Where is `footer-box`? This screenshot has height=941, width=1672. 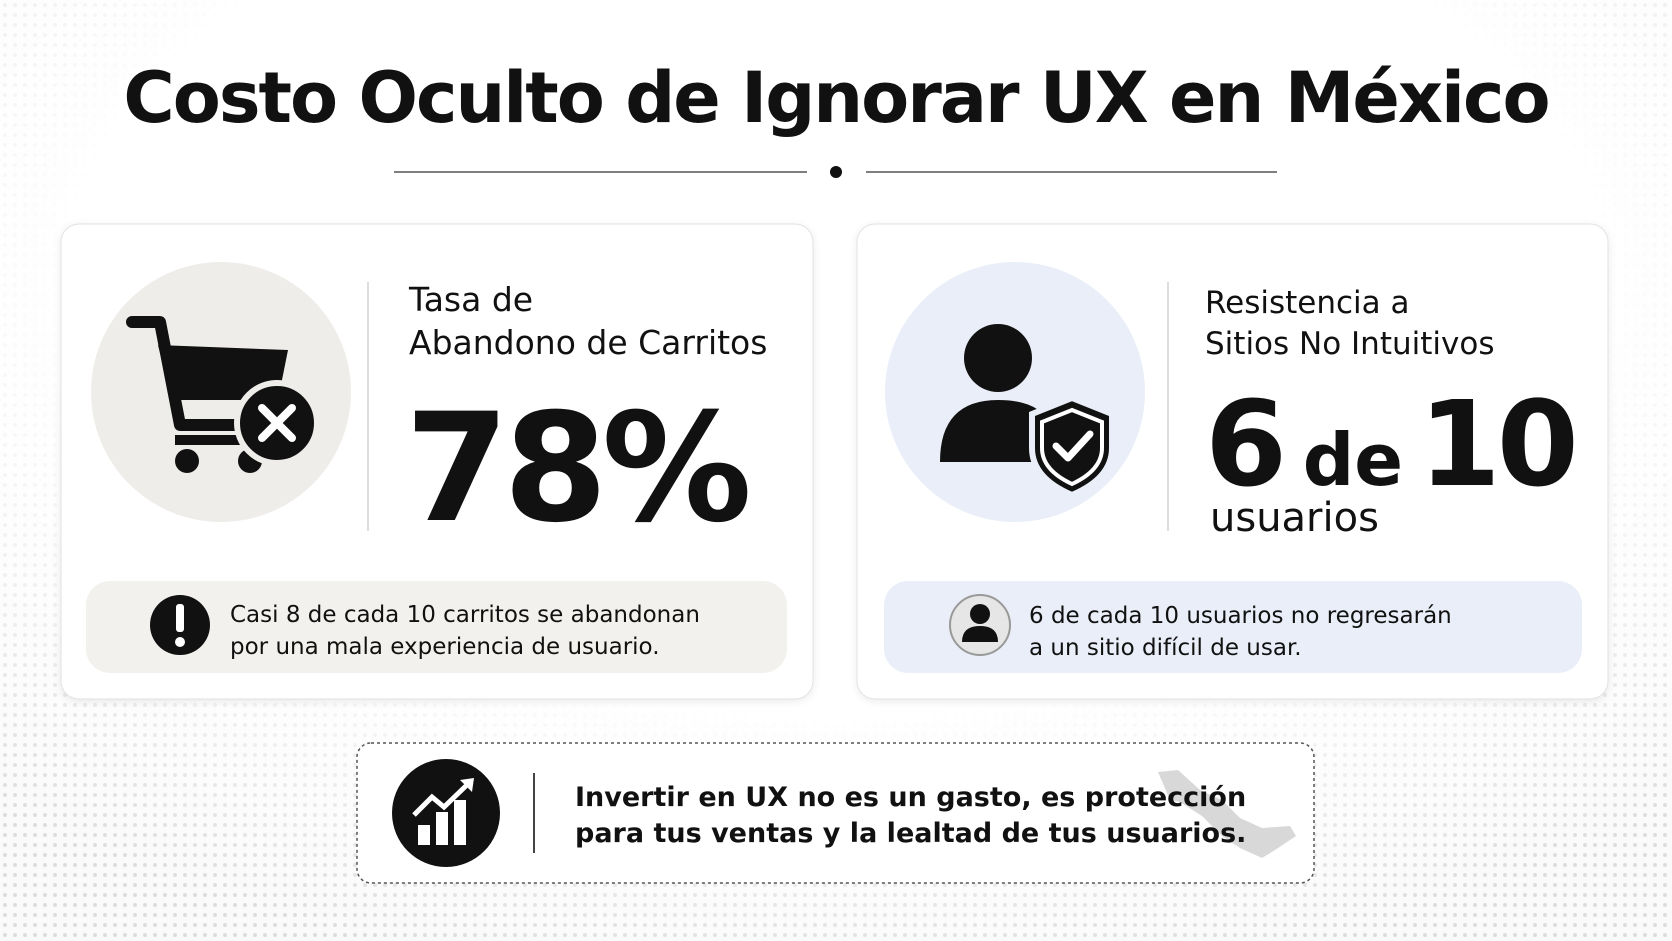 footer-box is located at coordinates (835, 813).